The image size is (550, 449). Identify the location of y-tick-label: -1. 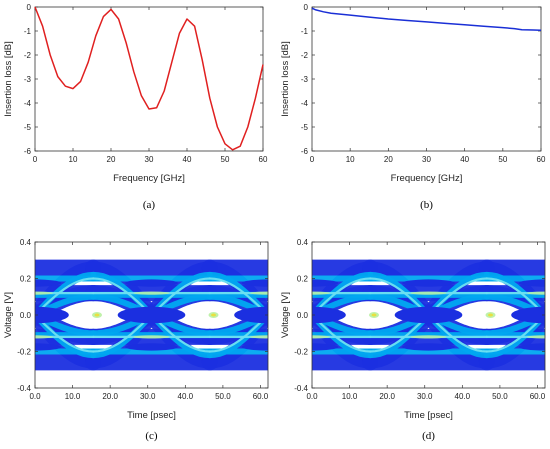
(305, 31).